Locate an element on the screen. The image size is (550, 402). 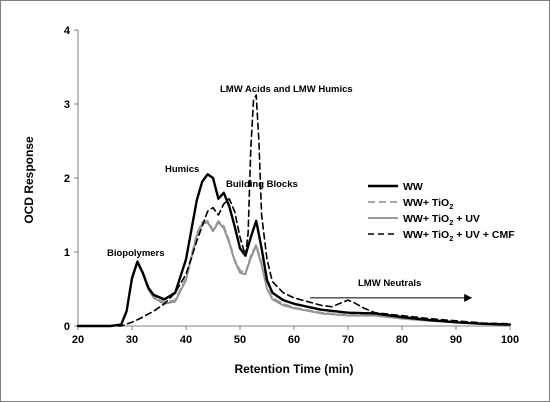
y-tick-label: 3 is located at coordinates (67, 105).